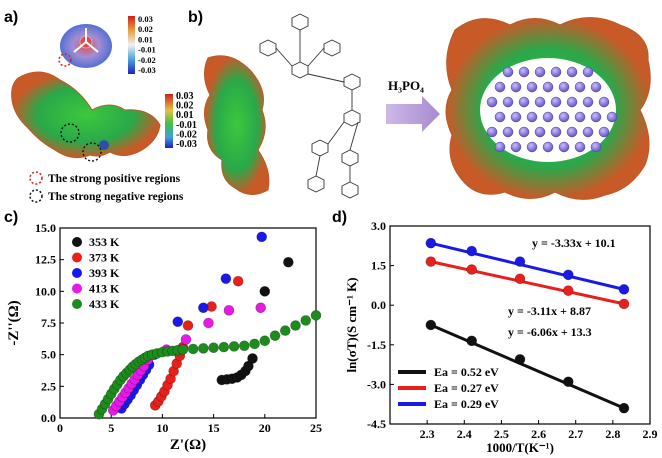 The height and width of the screenshot is (458, 662). I want to click on colorbar-small-tick-label: 0.02, so click(145, 29).